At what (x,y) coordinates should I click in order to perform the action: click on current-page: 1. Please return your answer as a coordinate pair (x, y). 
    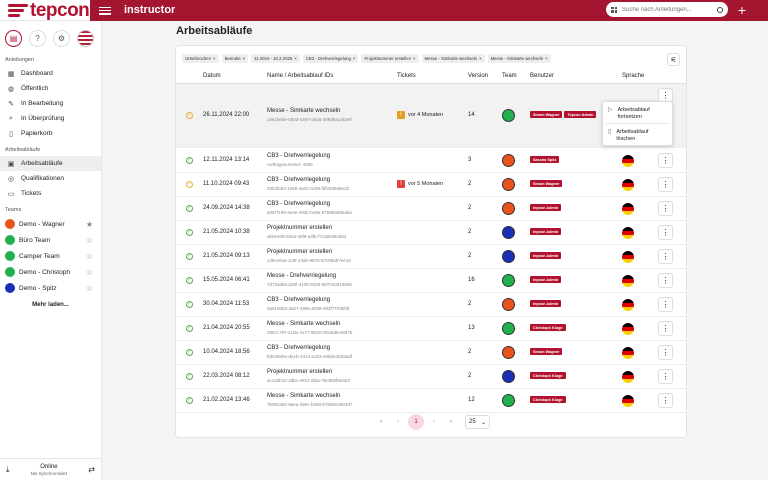
    Looking at the image, I should click on (416, 422).